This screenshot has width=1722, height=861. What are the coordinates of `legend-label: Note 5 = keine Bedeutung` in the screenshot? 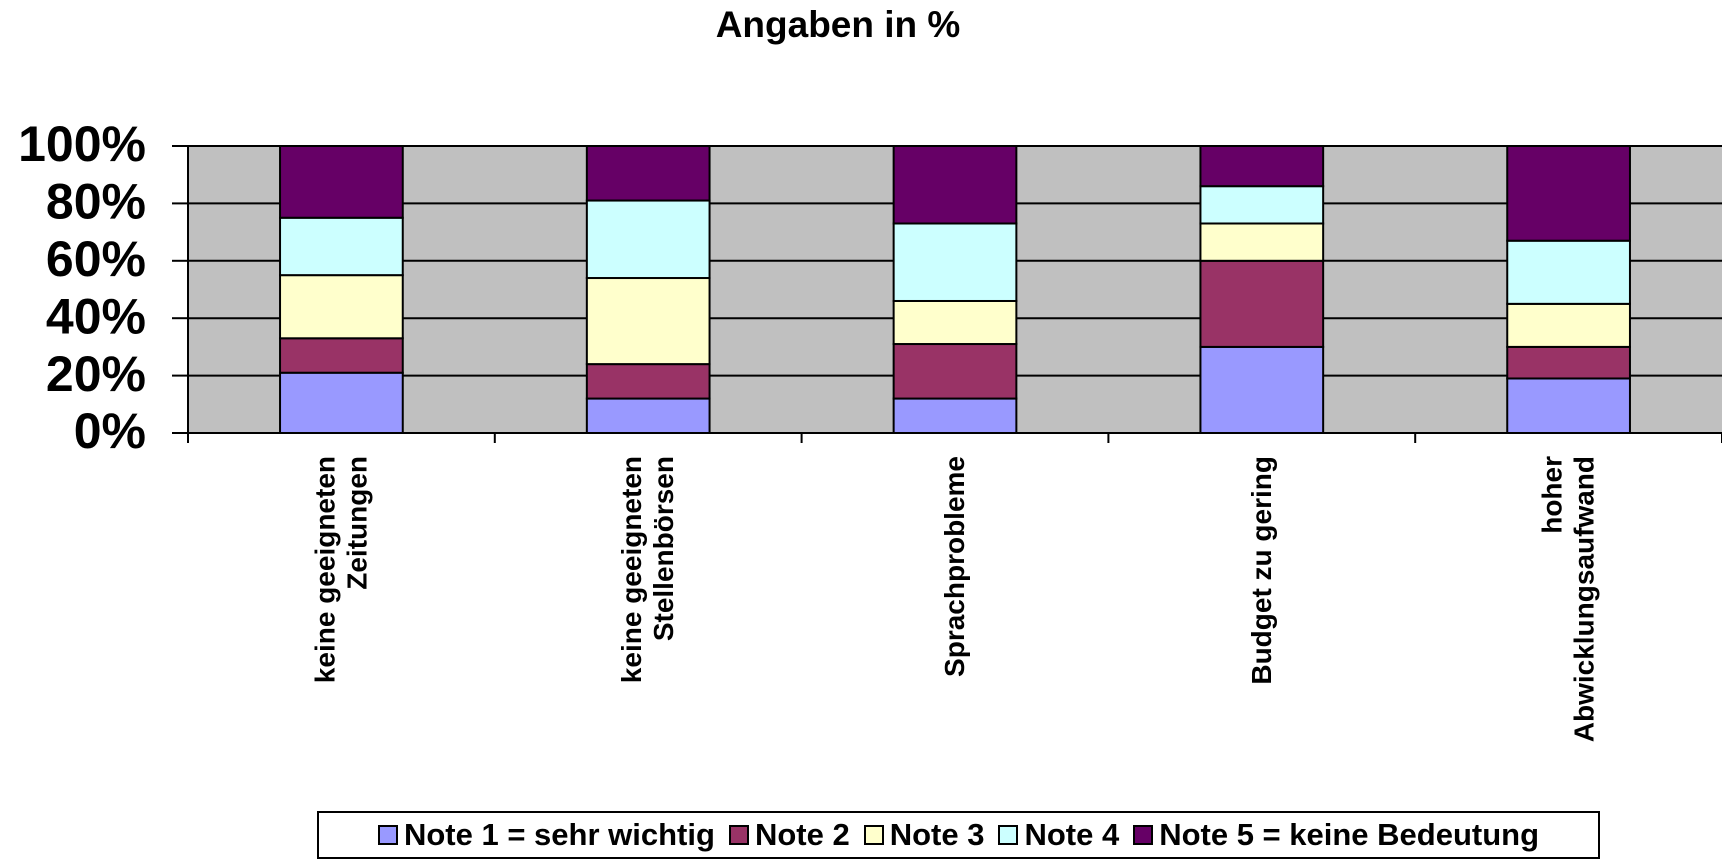 It's located at (1349, 834).